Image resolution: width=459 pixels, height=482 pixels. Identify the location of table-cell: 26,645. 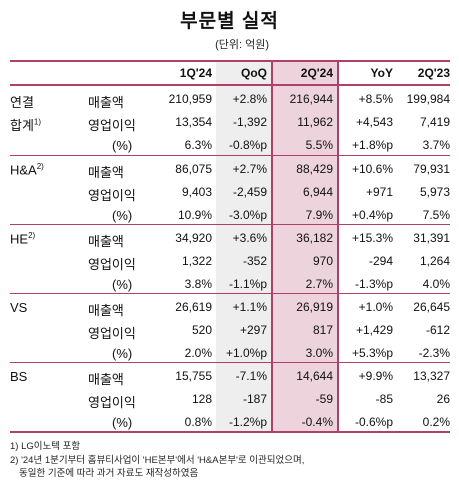
(431, 307).